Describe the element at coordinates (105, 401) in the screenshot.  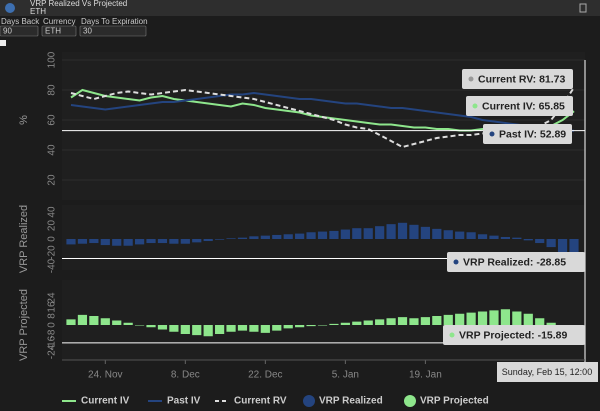
I see `legend-label: Current IV` at that location.